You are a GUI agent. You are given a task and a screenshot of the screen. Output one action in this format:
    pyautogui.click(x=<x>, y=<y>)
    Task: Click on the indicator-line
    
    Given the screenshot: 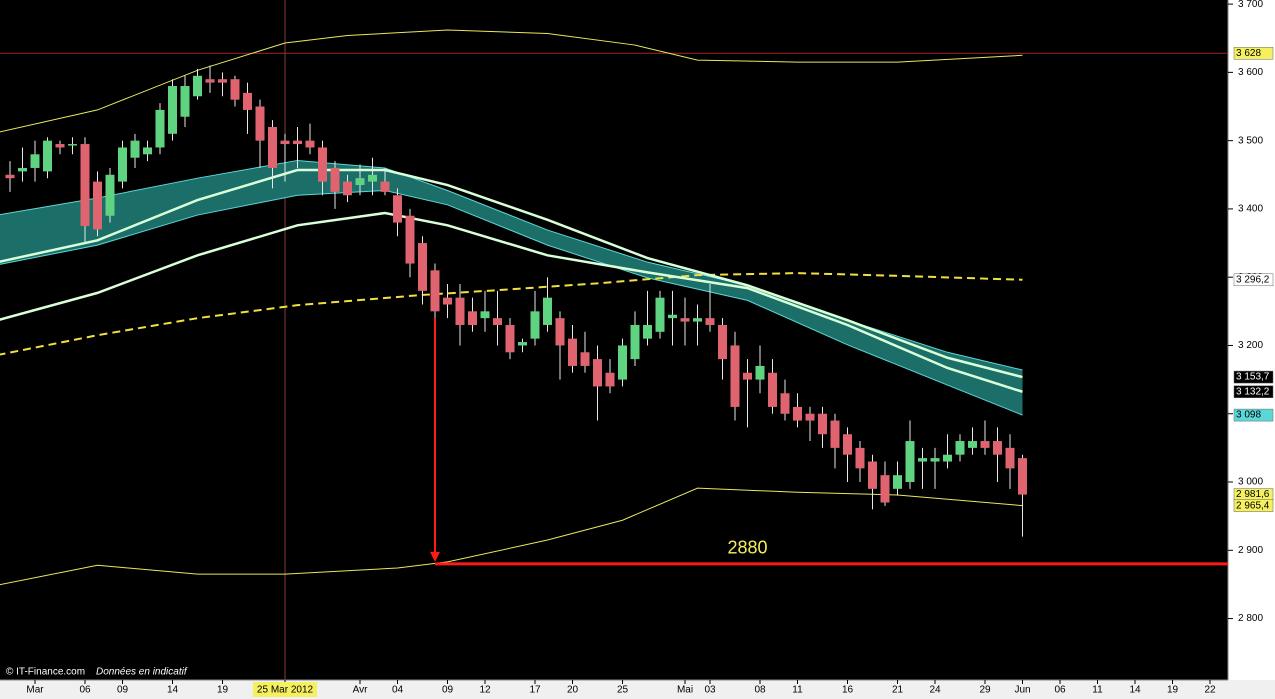 What is the action you would take?
    pyautogui.click(x=511, y=536)
    